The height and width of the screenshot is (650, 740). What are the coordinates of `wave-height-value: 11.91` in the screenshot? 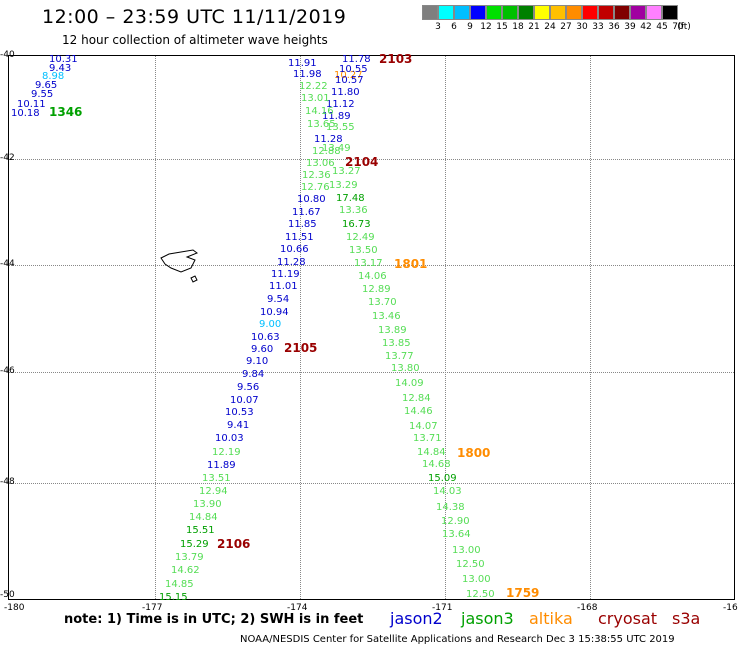 It's located at (302, 63).